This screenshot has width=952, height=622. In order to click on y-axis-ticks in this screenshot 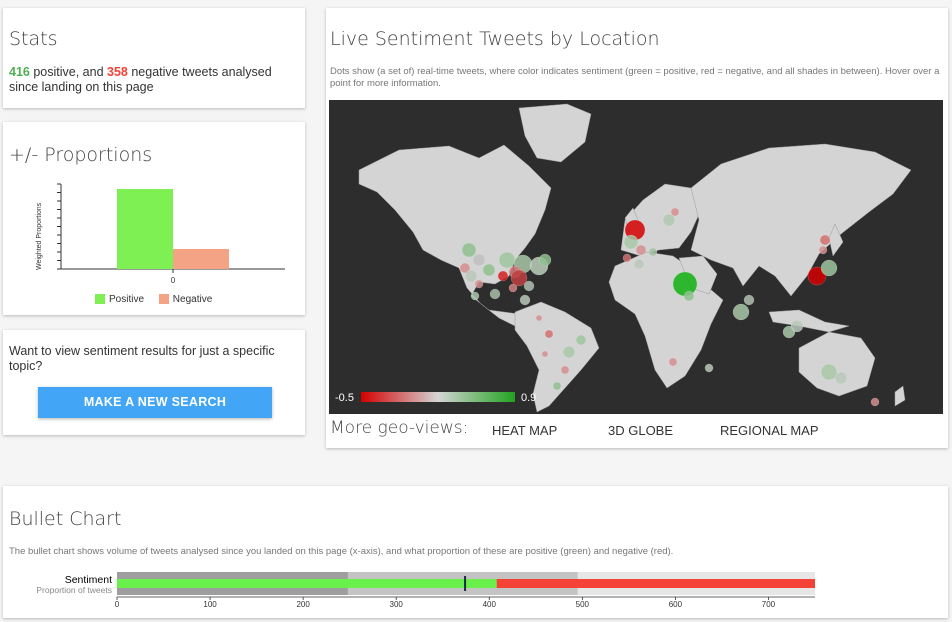, I will do `click(59, 226)`.